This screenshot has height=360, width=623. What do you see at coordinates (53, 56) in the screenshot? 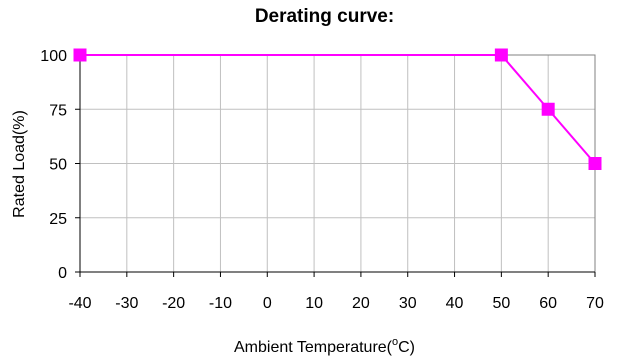
I see `y-tick-label: 100` at bounding box center [53, 56].